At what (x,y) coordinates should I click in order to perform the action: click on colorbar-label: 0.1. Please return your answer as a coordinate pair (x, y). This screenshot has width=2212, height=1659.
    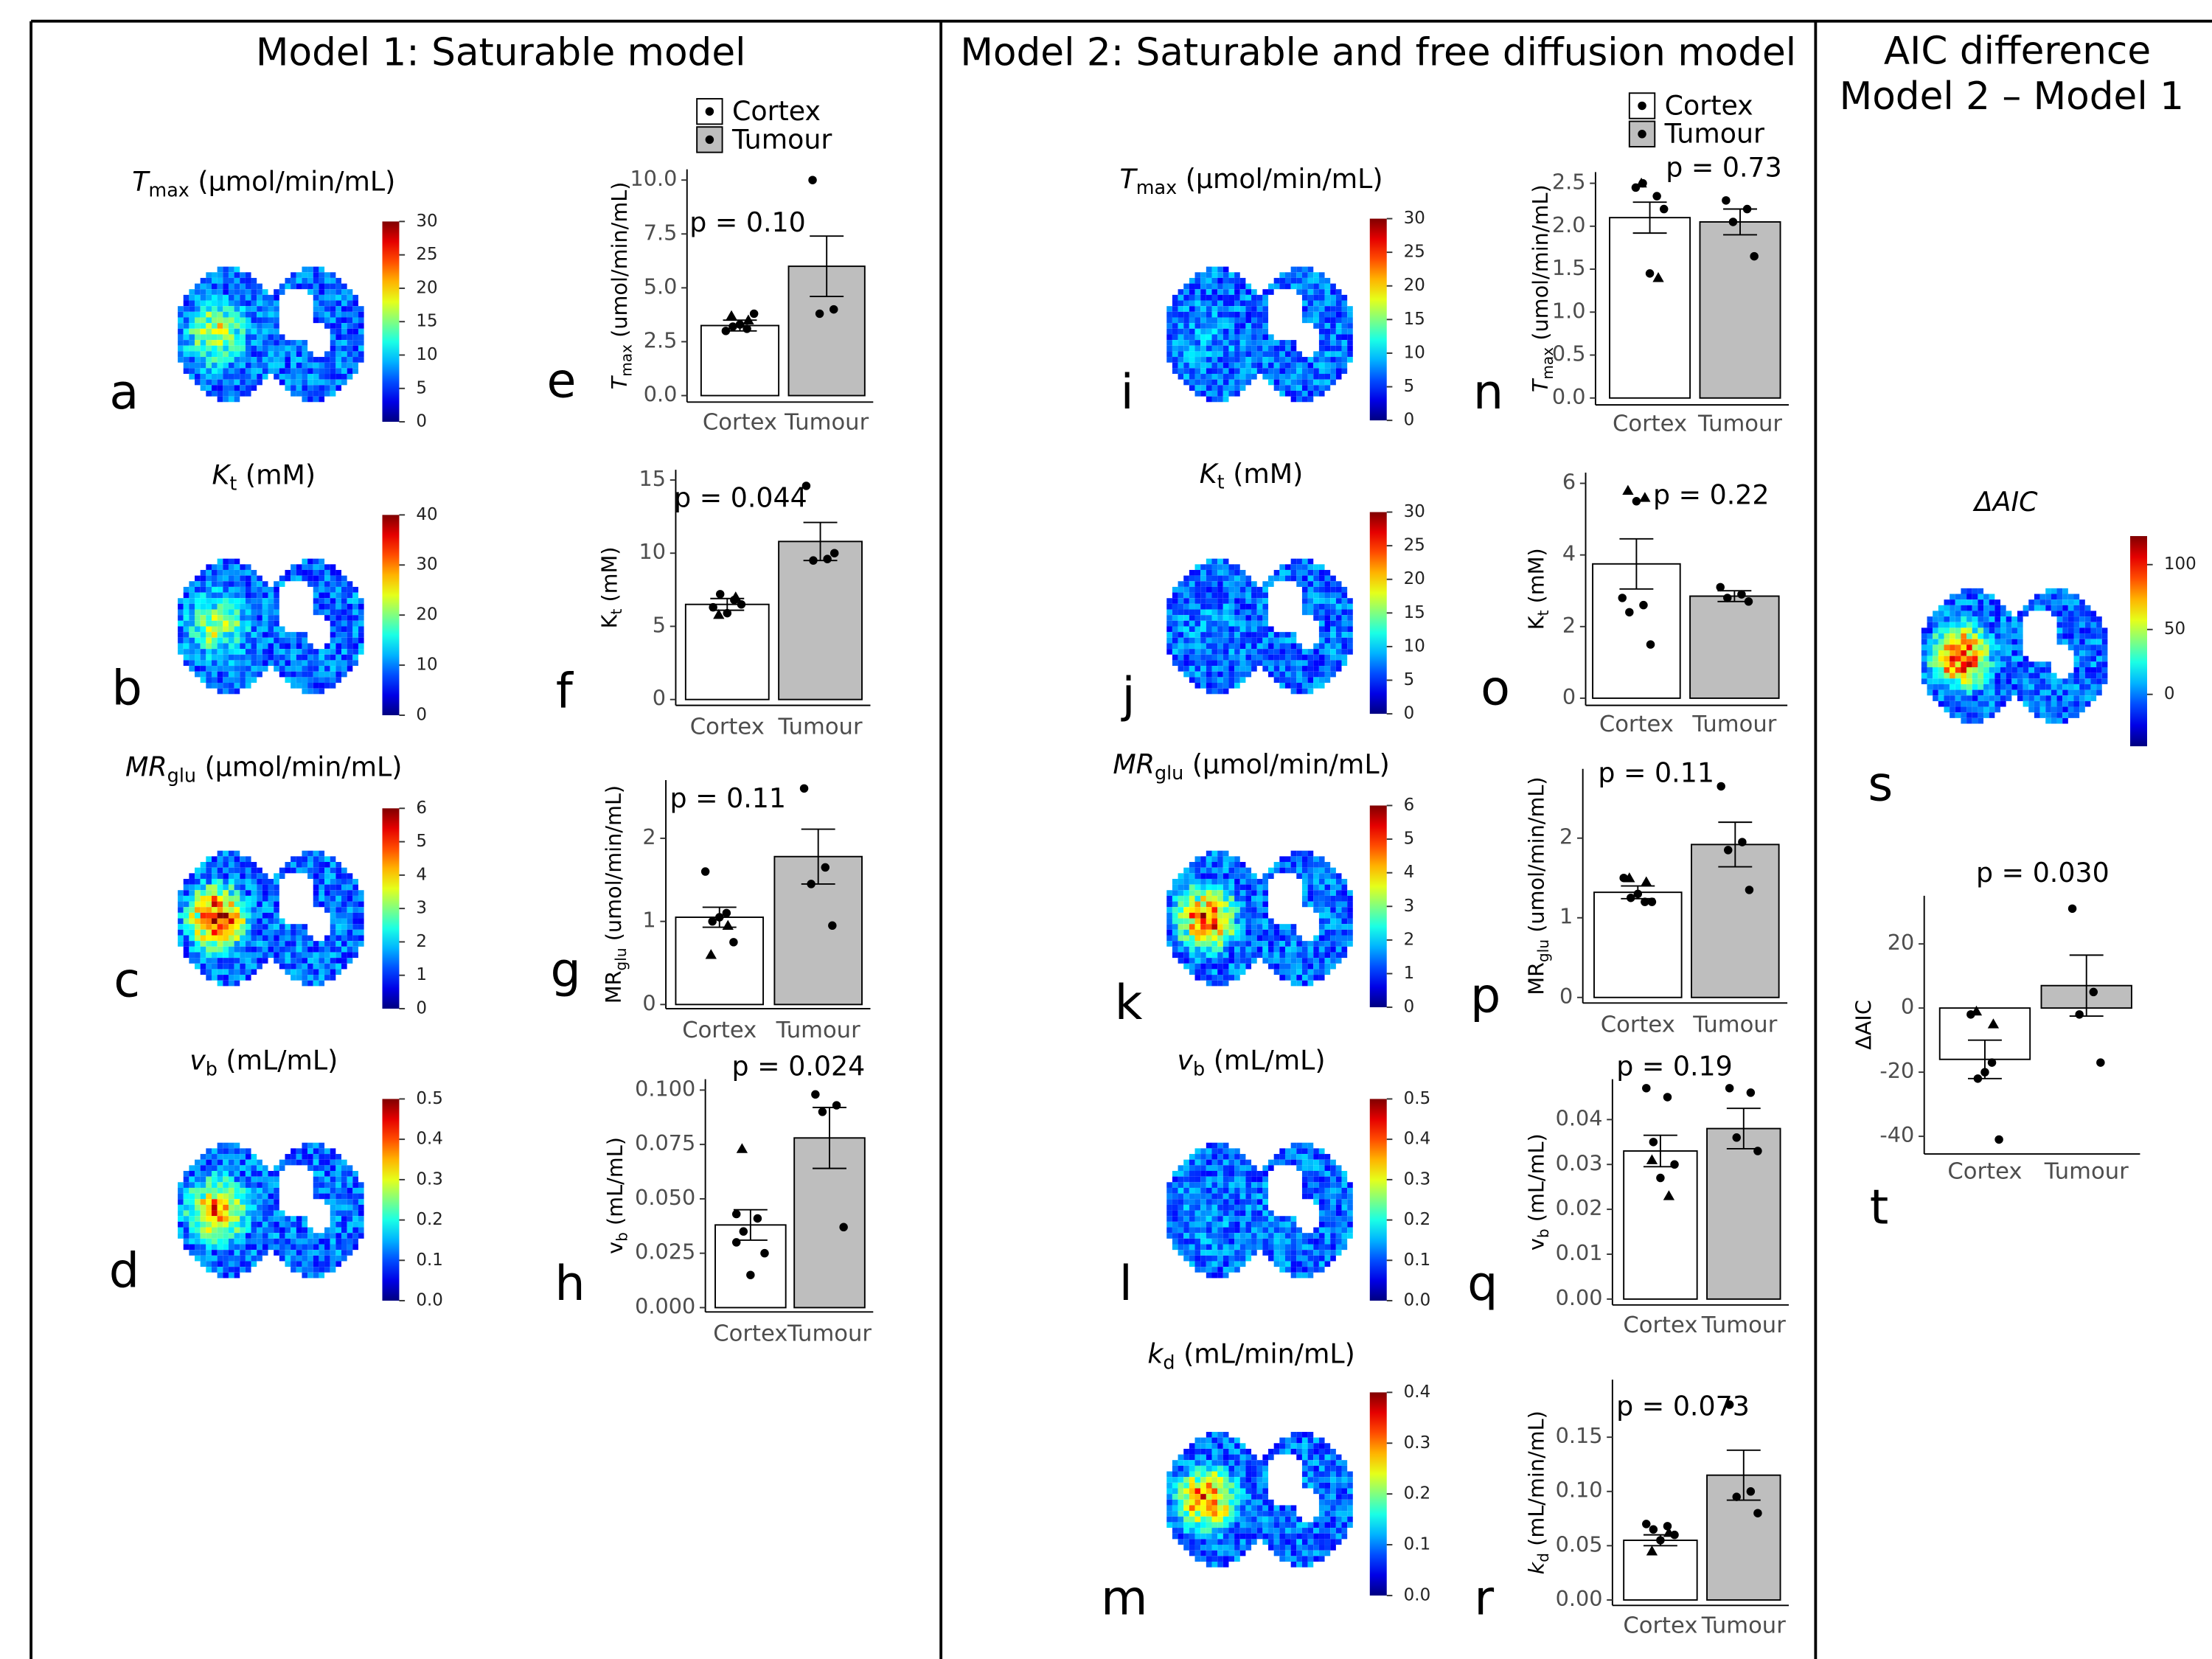
    Looking at the image, I should click on (429, 1260).